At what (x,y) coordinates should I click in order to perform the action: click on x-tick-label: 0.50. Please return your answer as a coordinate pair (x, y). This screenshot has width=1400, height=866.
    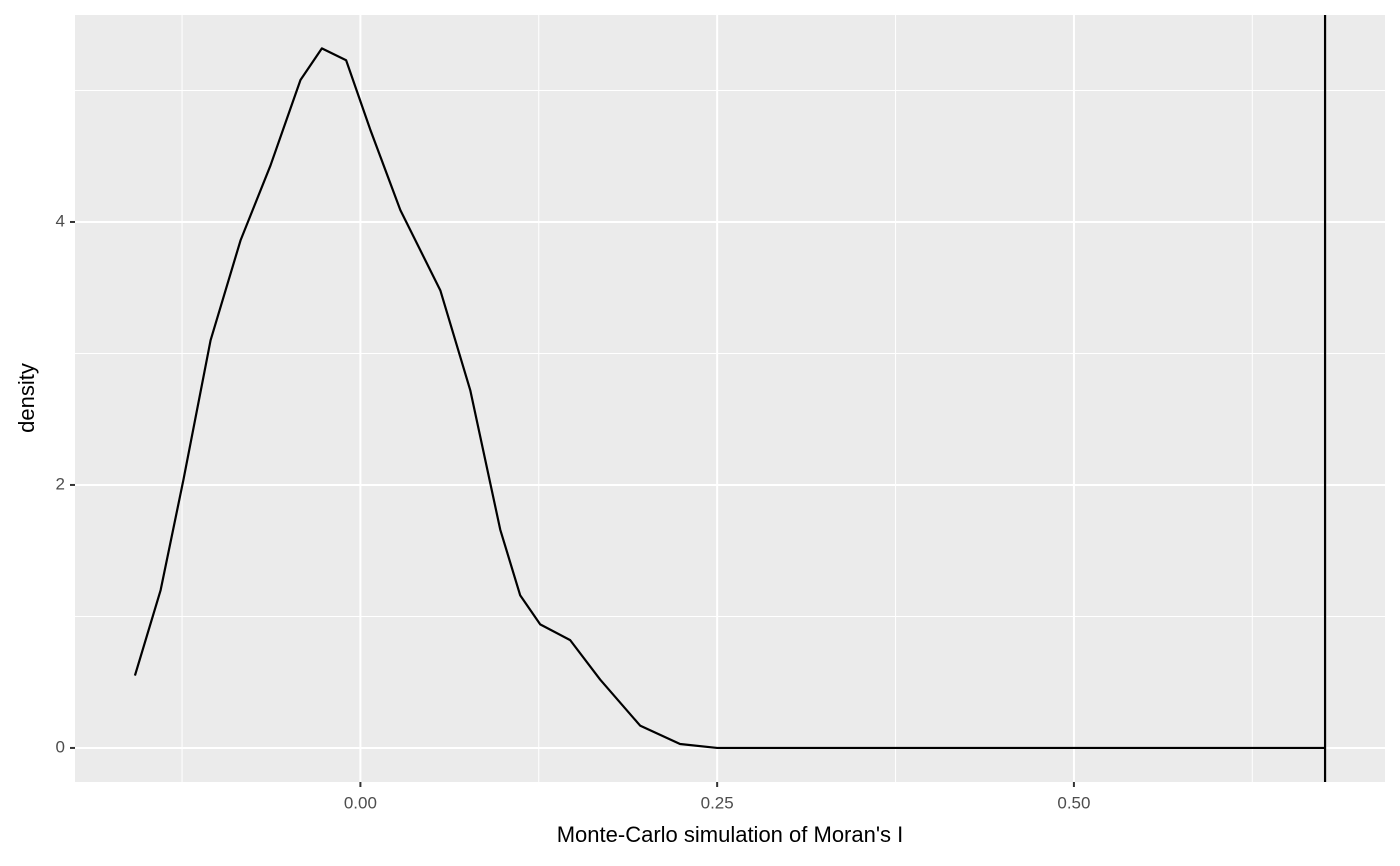
    Looking at the image, I should click on (1073, 802).